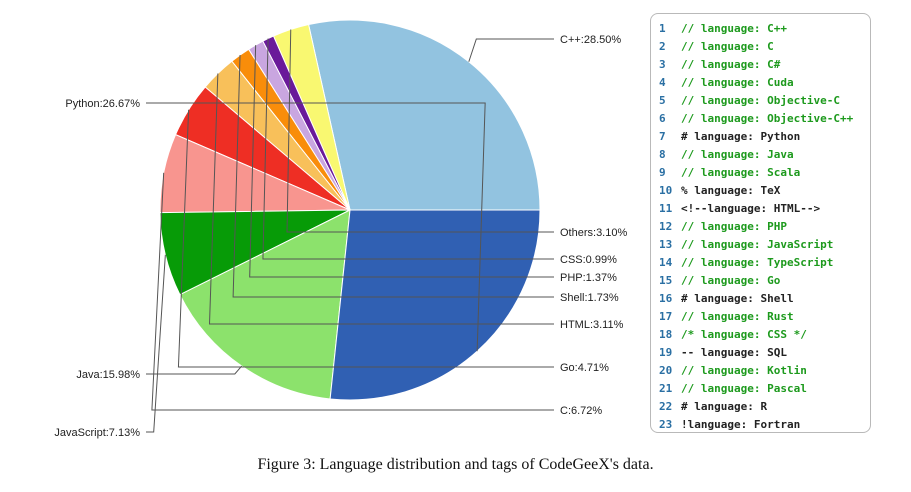 Image resolution: width=911 pixels, height=492 pixels. I want to click on code-line: 5 // language: Objective-C, so click(764, 101).